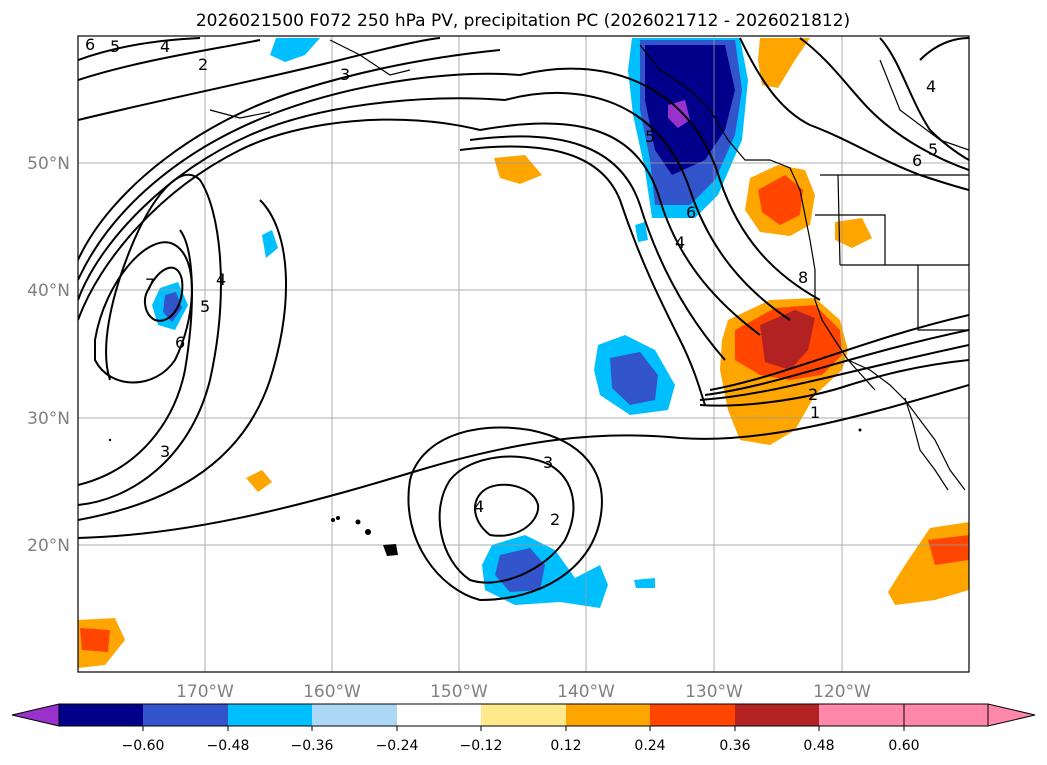  What do you see at coordinates (815, 412) in the screenshot?
I see `svg-text: 1` at bounding box center [815, 412].